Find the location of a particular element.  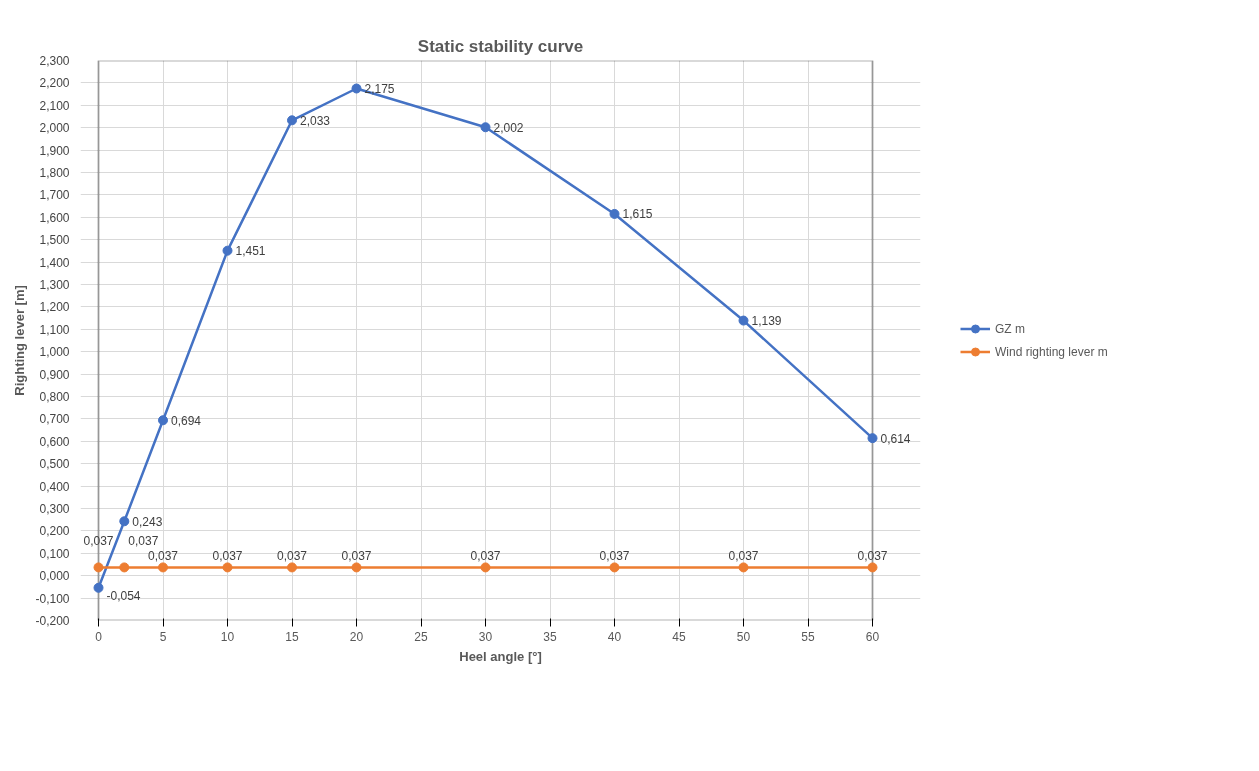

x-axis-title: Heel angle [°] is located at coordinates (500, 656).